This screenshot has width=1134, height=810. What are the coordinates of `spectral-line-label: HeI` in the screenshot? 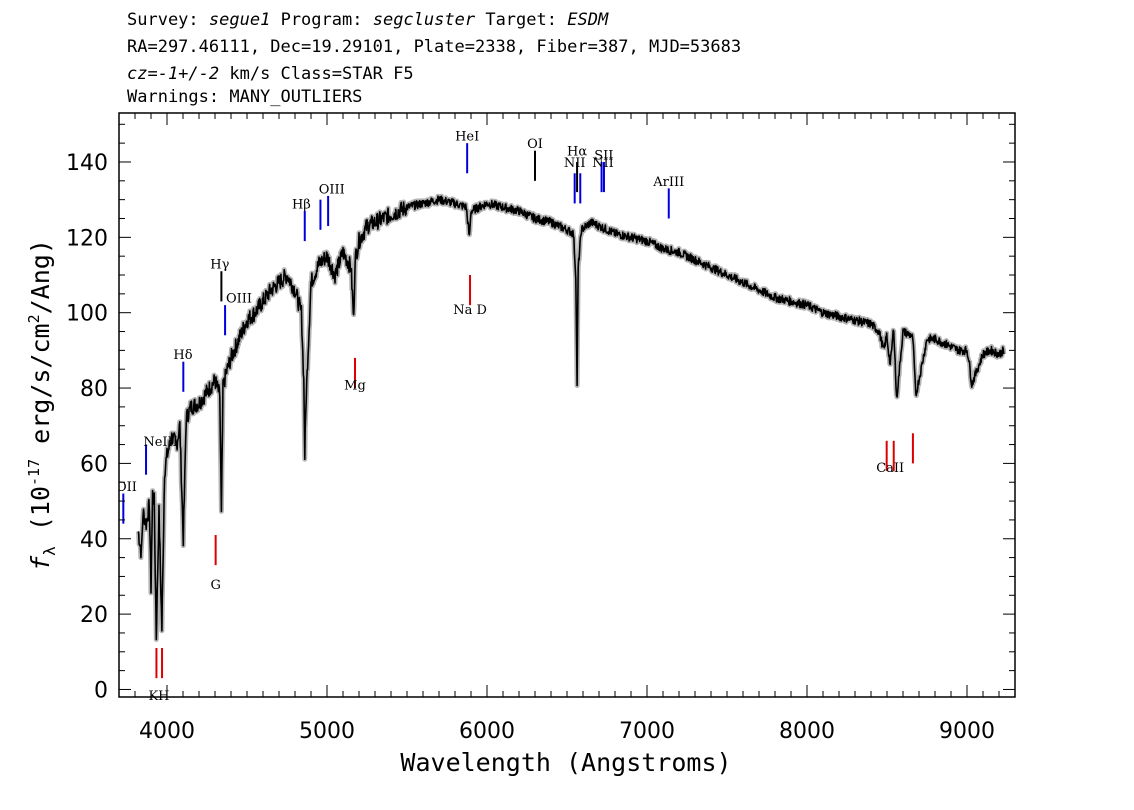 It's located at (467, 137).